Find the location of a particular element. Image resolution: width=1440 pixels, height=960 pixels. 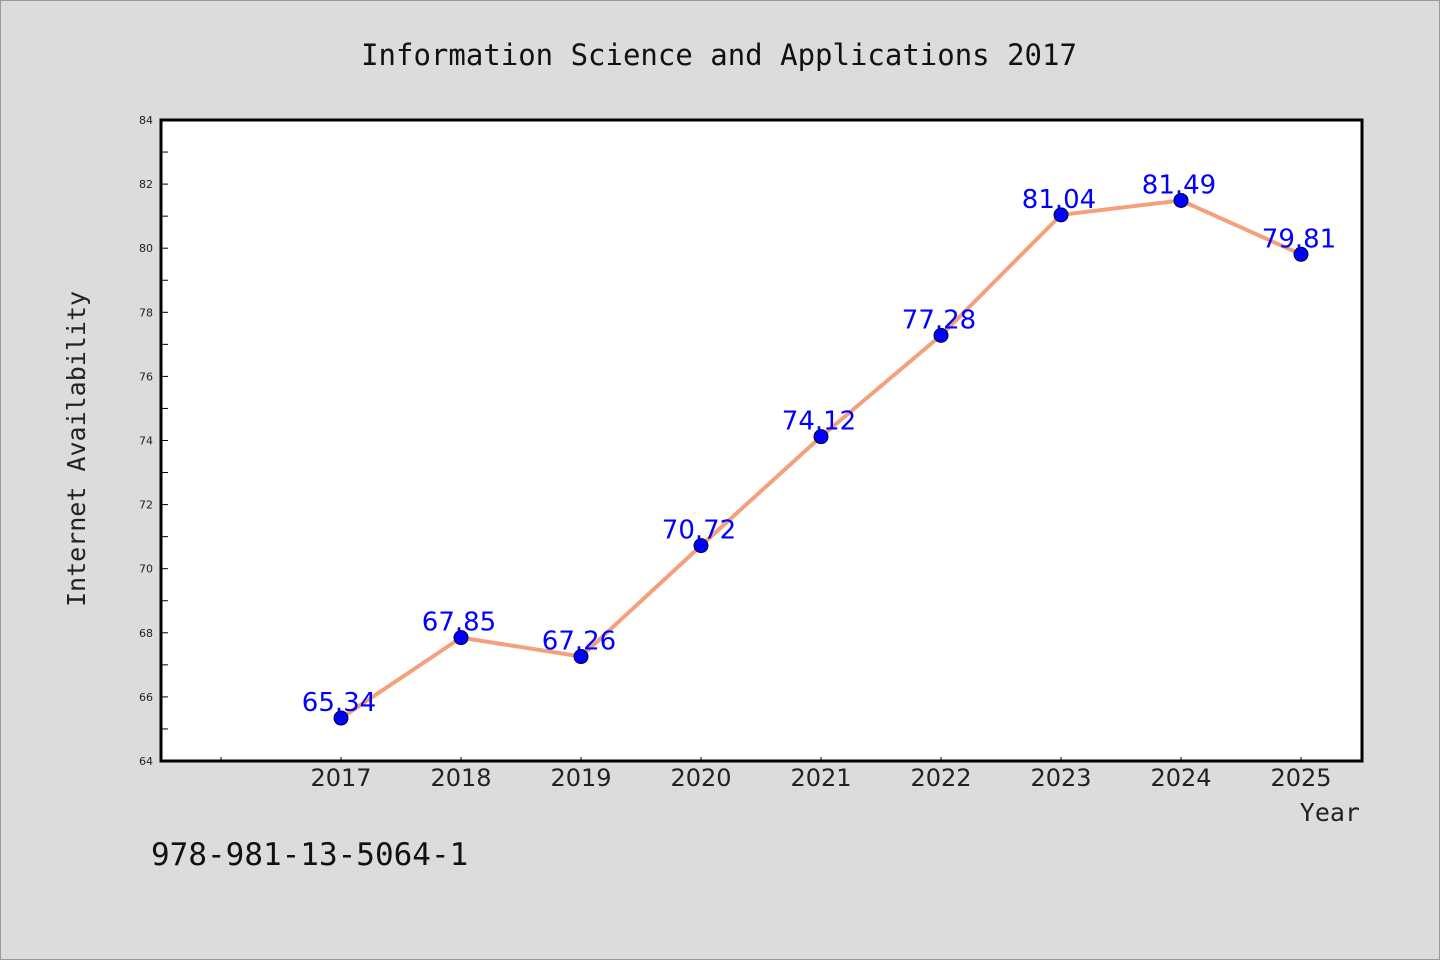

x-tick-label: 2025 is located at coordinates (1300, 778).